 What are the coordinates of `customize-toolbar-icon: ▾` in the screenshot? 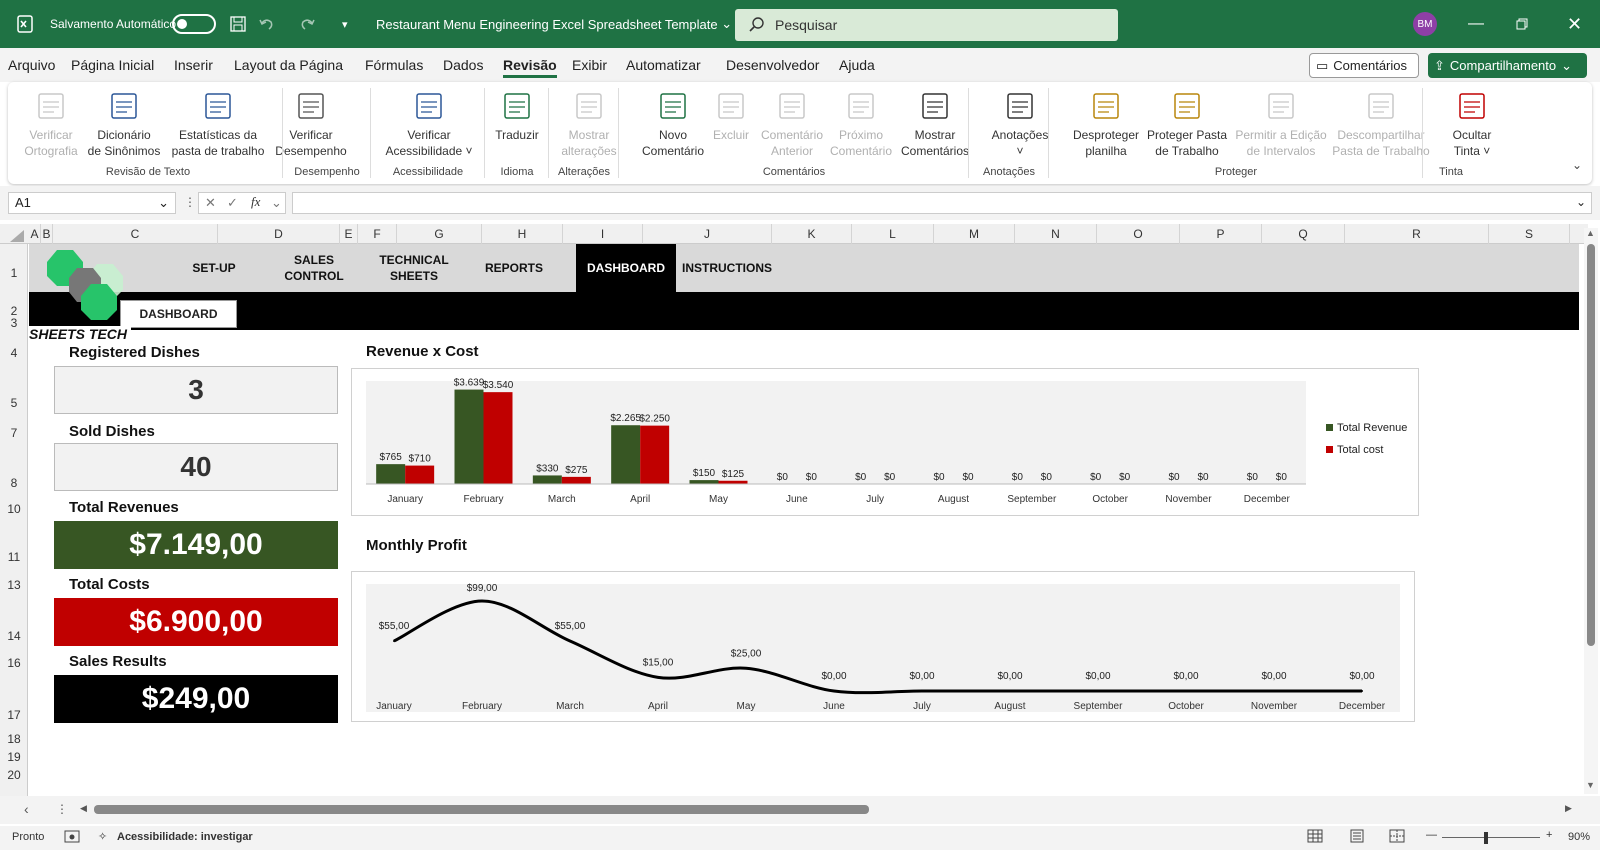 It's located at (345, 24).